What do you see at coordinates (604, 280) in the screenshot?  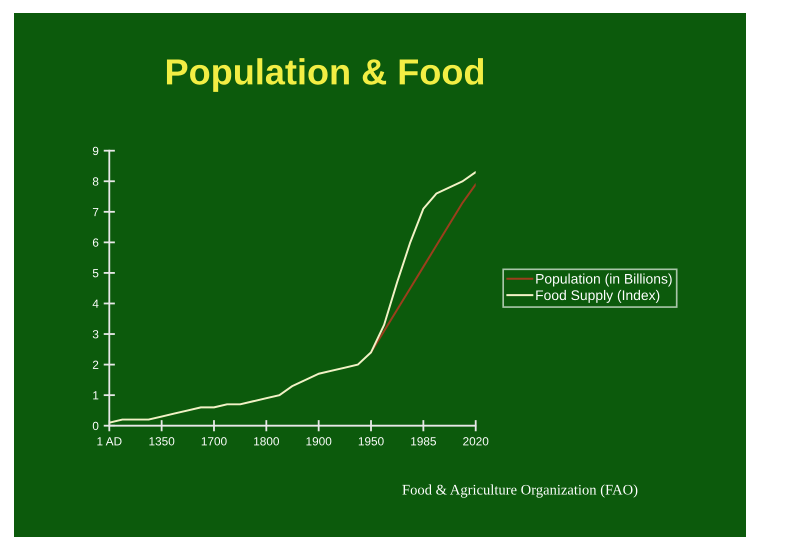 I see `legend-label: Population (in Billions)` at bounding box center [604, 280].